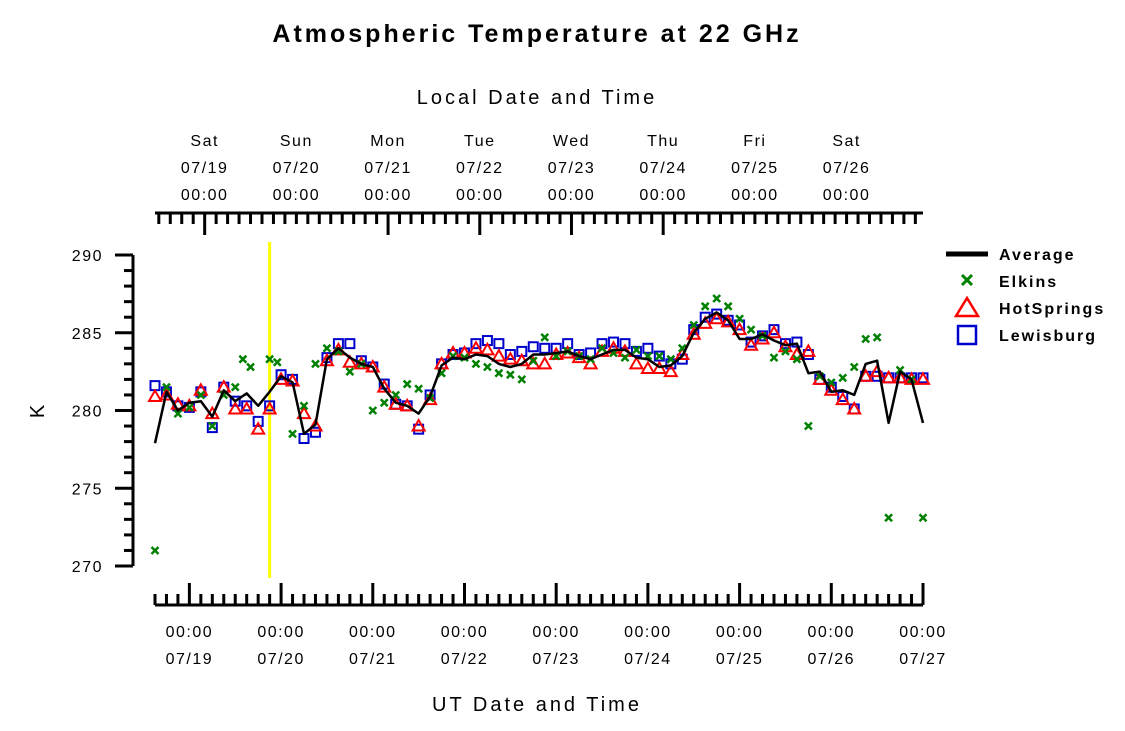 The width and height of the screenshot is (1125, 731). What do you see at coordinates (38, 410) in the screenshot?
I see `y-axis-label: K` at bounding box center [38, 410].